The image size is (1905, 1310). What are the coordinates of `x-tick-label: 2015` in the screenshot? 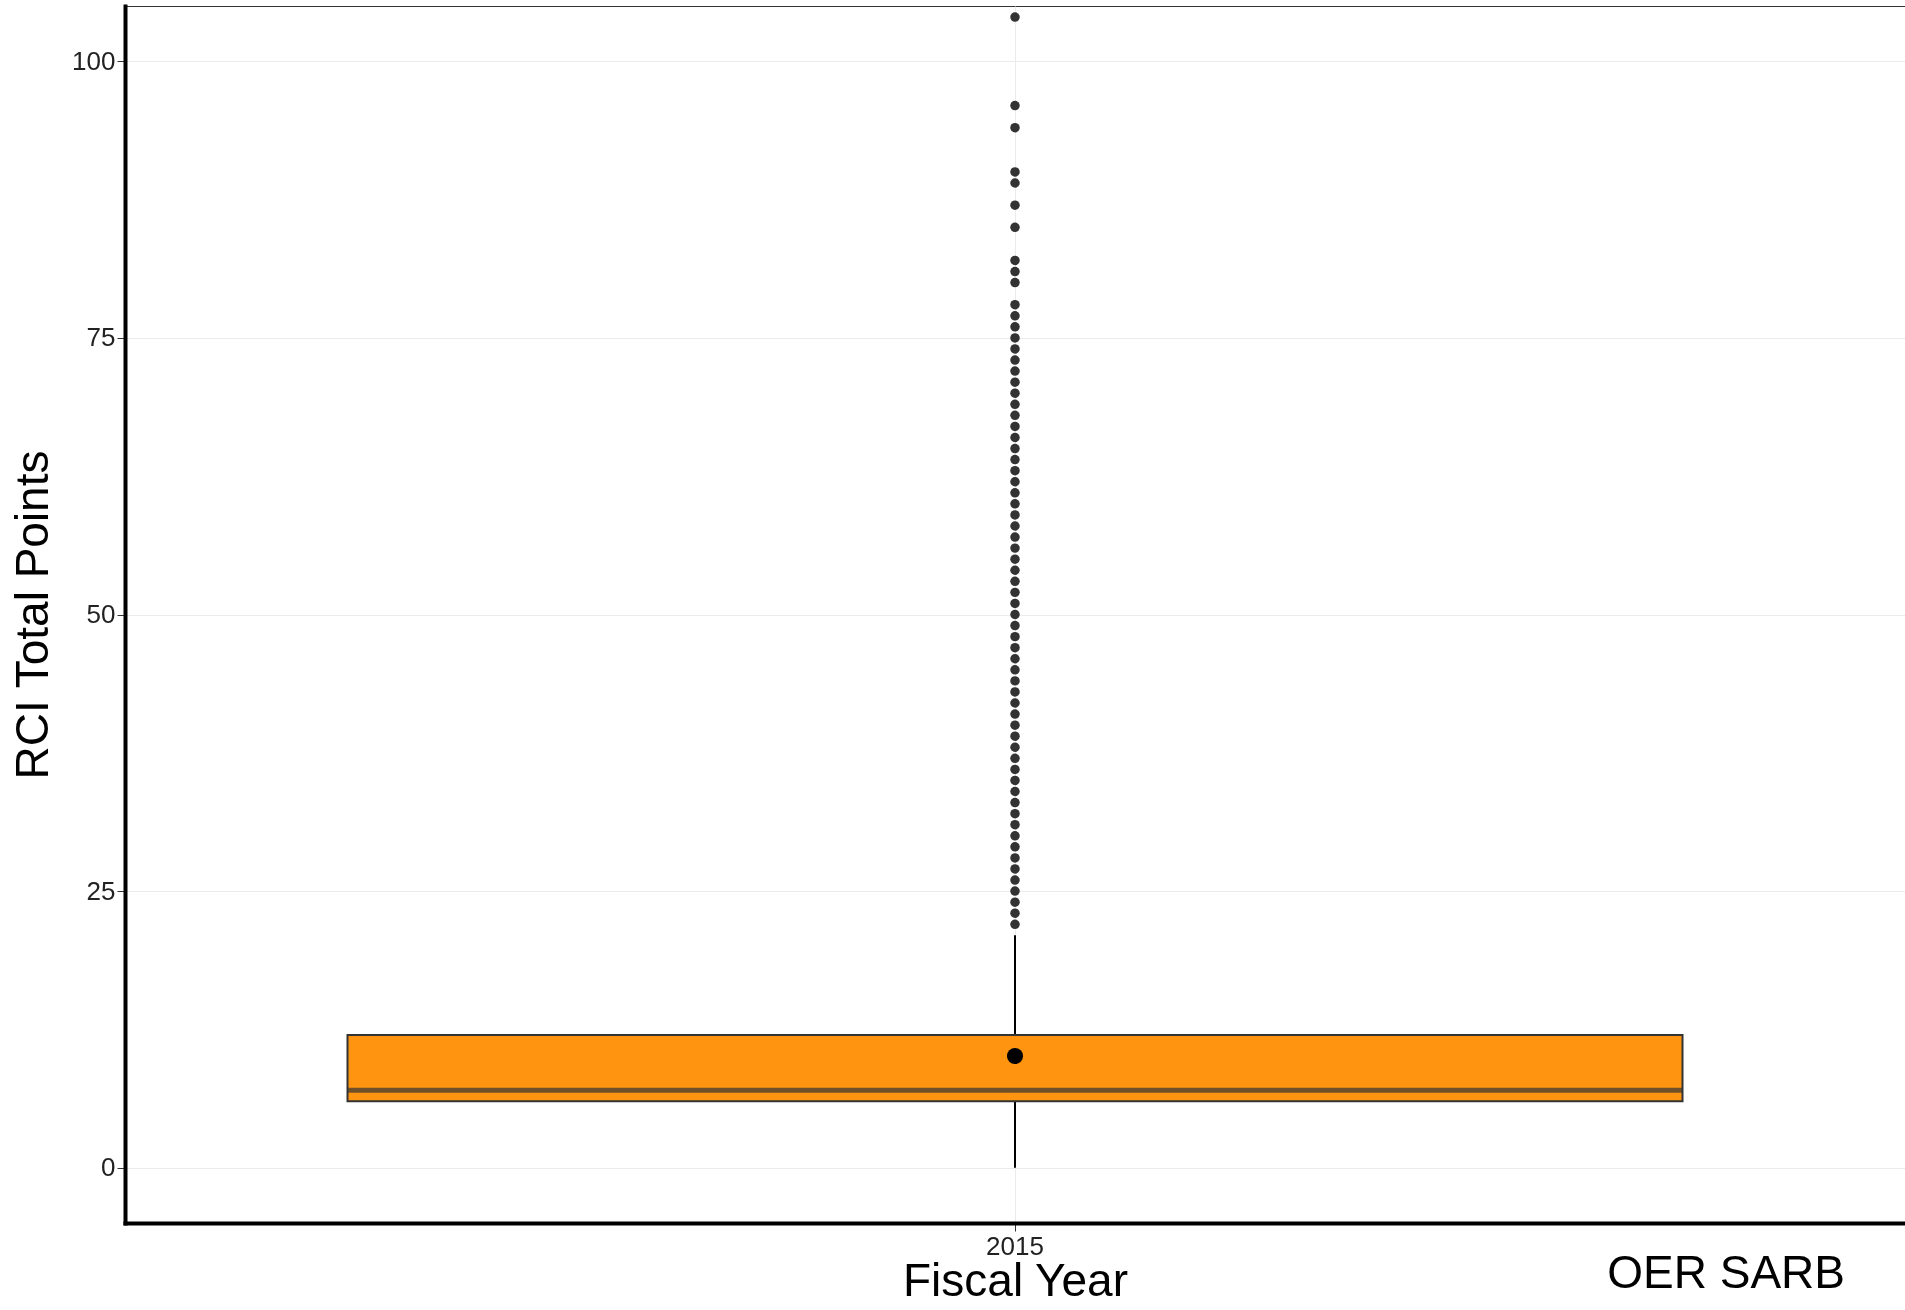 It's located at (1015, 1245).